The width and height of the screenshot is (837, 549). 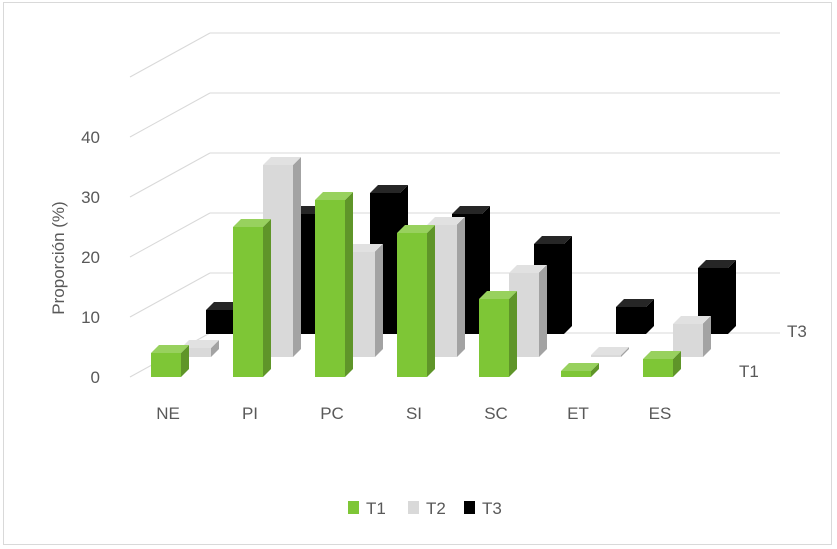 I want to click on bar-T1-NE, so click(x=170, y=361).